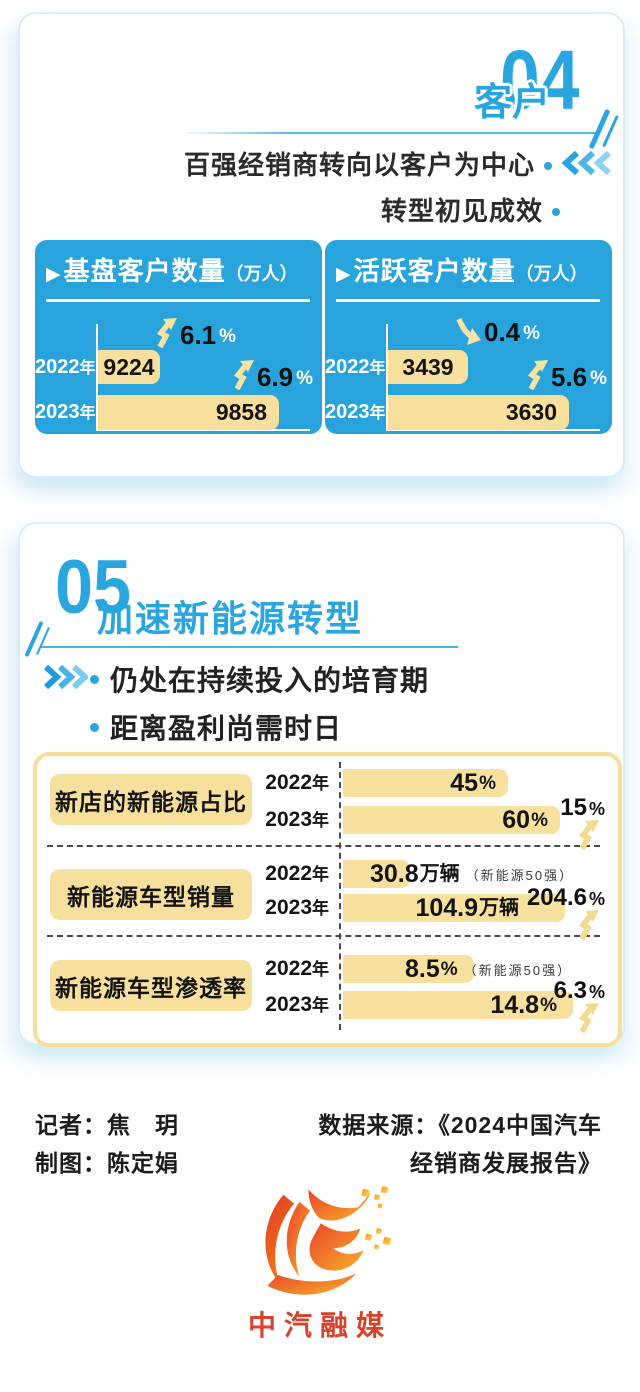 This screenshot has height=1392, width=640. I want to click on bar-value-row: 8.5% （新能源50强）, so click(489, 968).